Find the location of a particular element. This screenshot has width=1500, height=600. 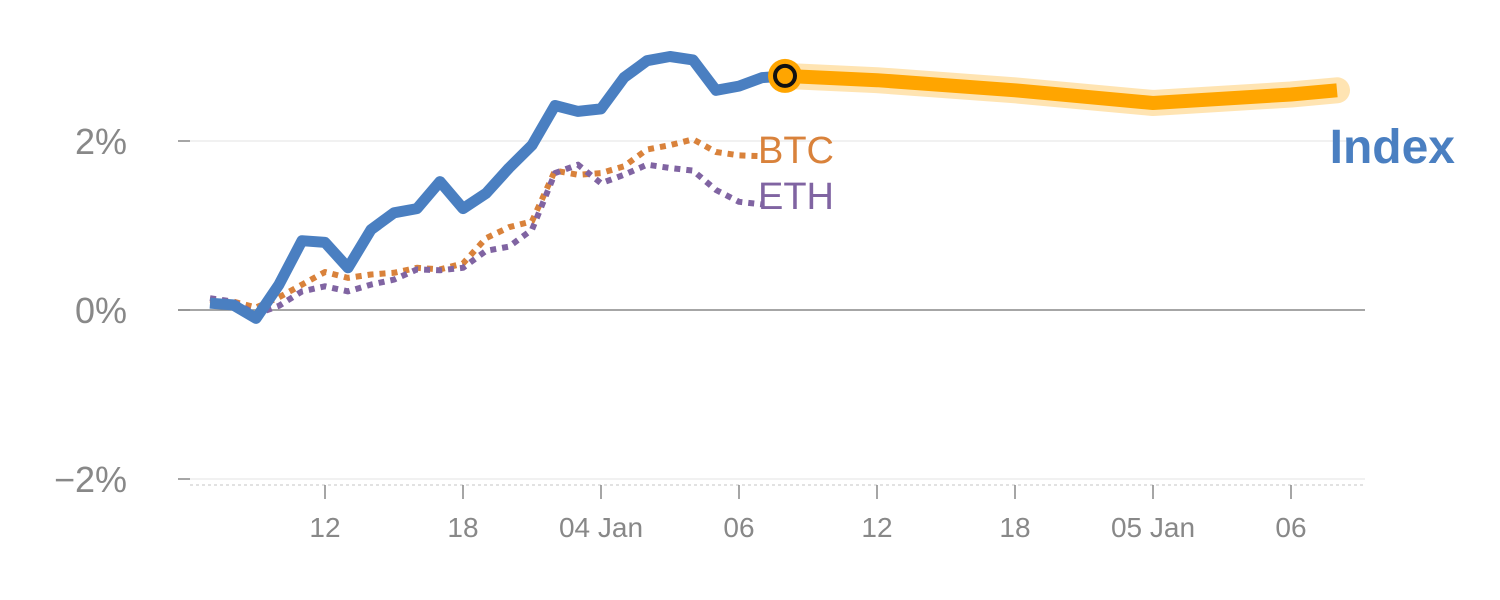

eth-line is located at coordinates (486, 239).